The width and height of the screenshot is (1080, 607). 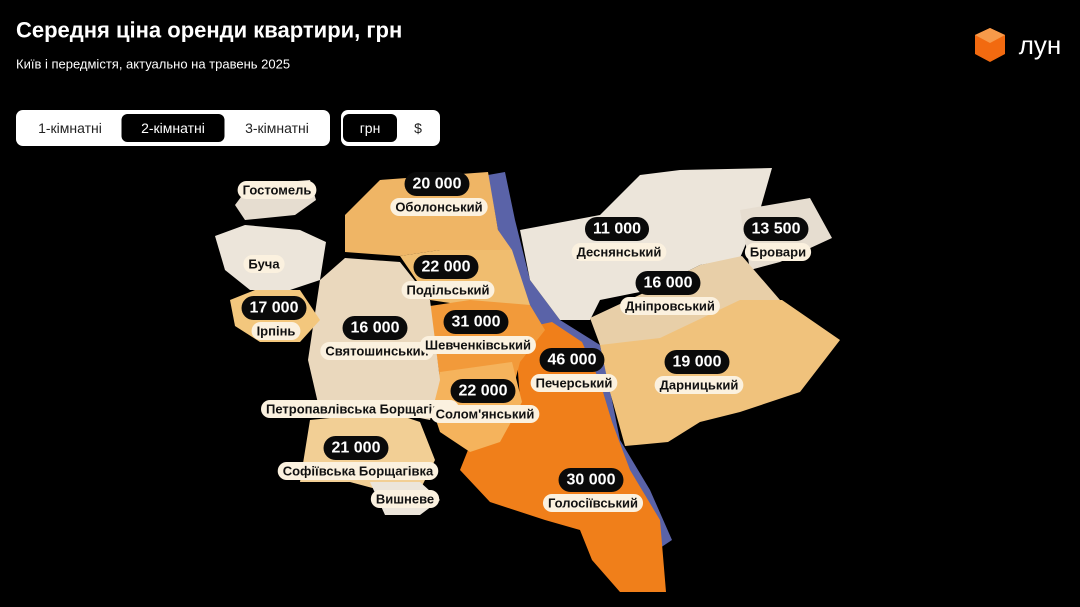 I want to click on price-label: 31 000, so click(x=476, y=322).